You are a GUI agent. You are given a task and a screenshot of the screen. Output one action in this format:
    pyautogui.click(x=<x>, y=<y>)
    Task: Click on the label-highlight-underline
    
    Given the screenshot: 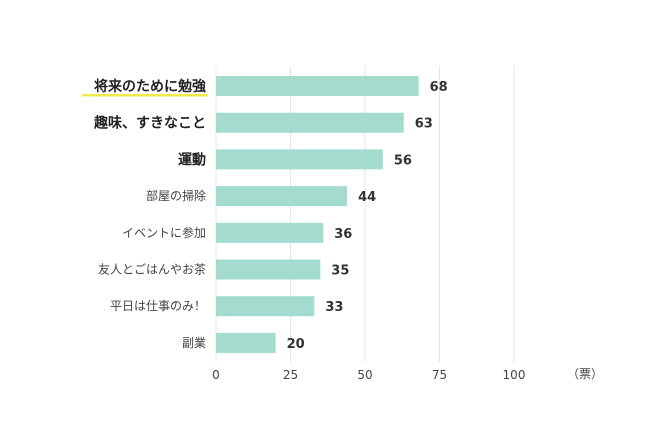 What is the action you would take?
    pyautogui.click(x=145, y=95)
    